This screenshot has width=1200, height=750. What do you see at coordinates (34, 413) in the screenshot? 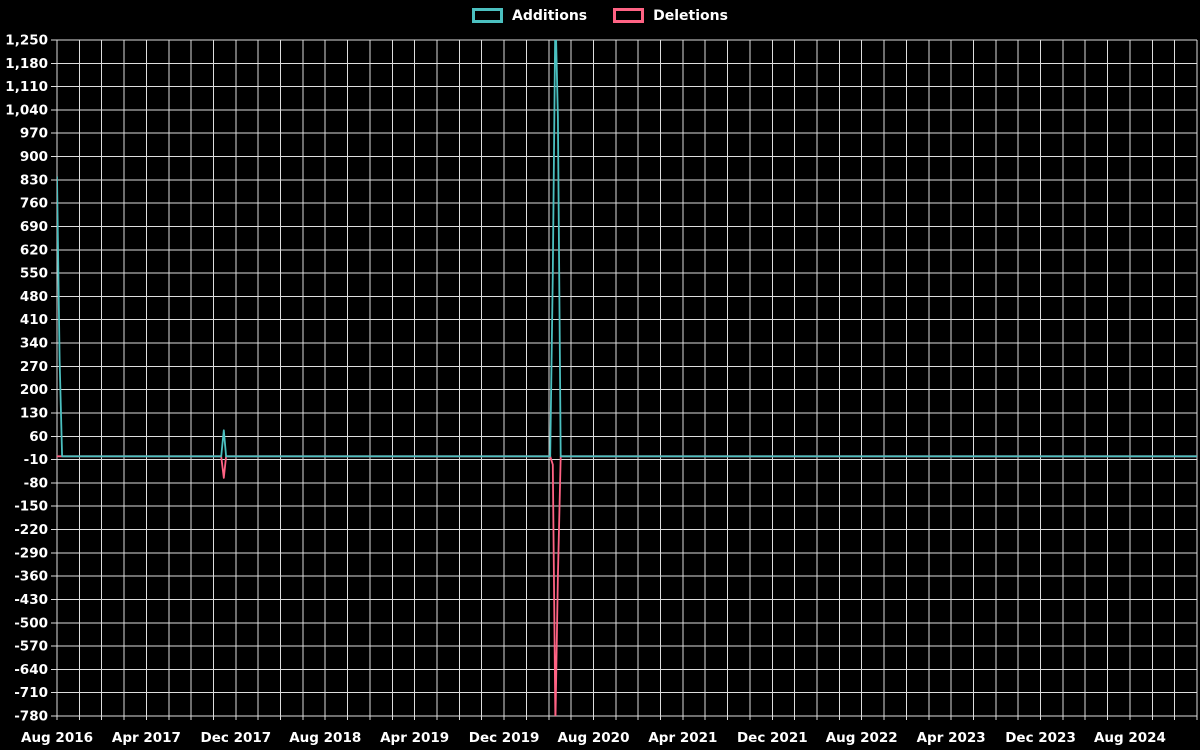
I see `y-tick-label: 130` at bounding box center [34, 413].